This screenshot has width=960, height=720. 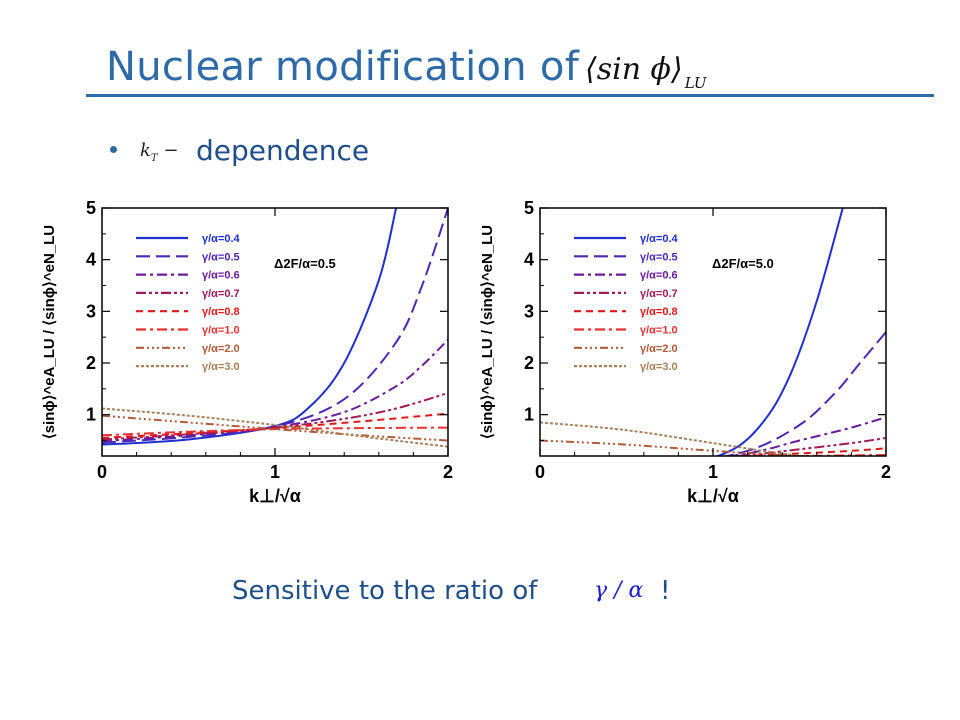 I want to click on title-formula-main: ⟨sin ϕ⟩, so click(x=634, y=69).